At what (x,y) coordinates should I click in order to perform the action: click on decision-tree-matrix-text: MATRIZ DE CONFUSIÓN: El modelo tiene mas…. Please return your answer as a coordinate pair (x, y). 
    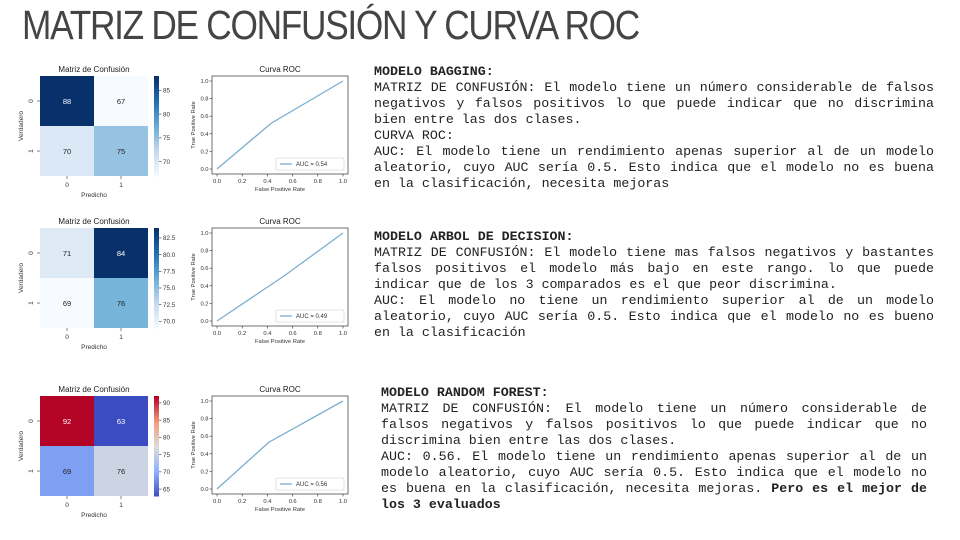
    Looking at the image, I should click on (654, 268).